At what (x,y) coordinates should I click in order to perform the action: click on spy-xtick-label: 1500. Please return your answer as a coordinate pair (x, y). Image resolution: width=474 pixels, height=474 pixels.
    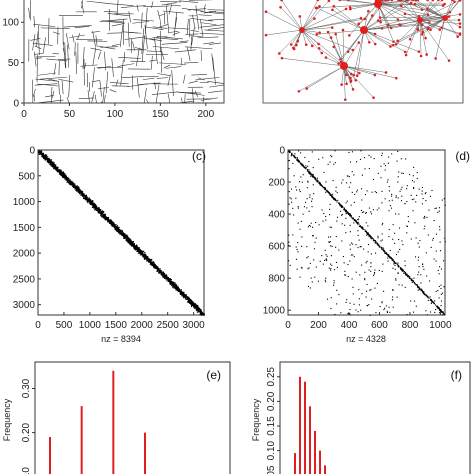
    Looking at the image, I should click on (116, 325).